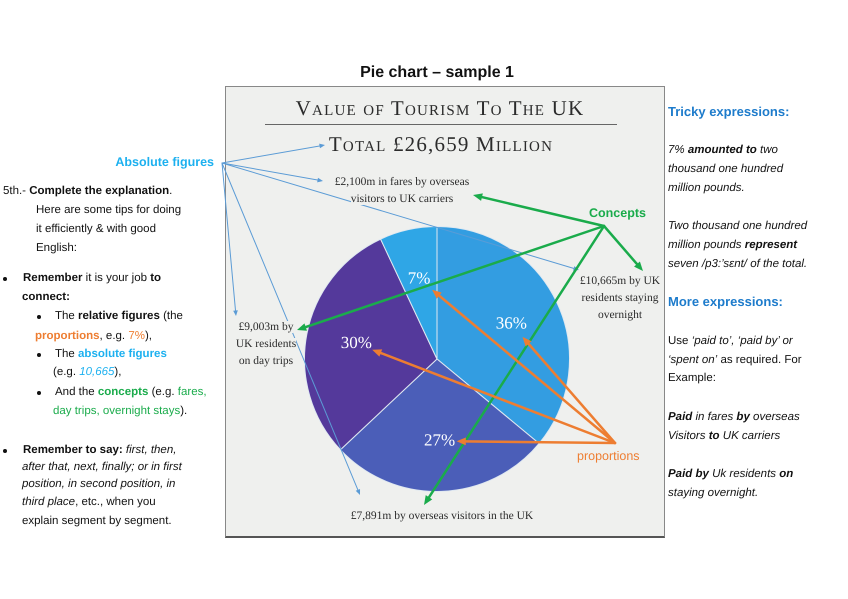 This screenshot has width=848, height=599. I want to click on text: 5th.-, so click(14, 191).